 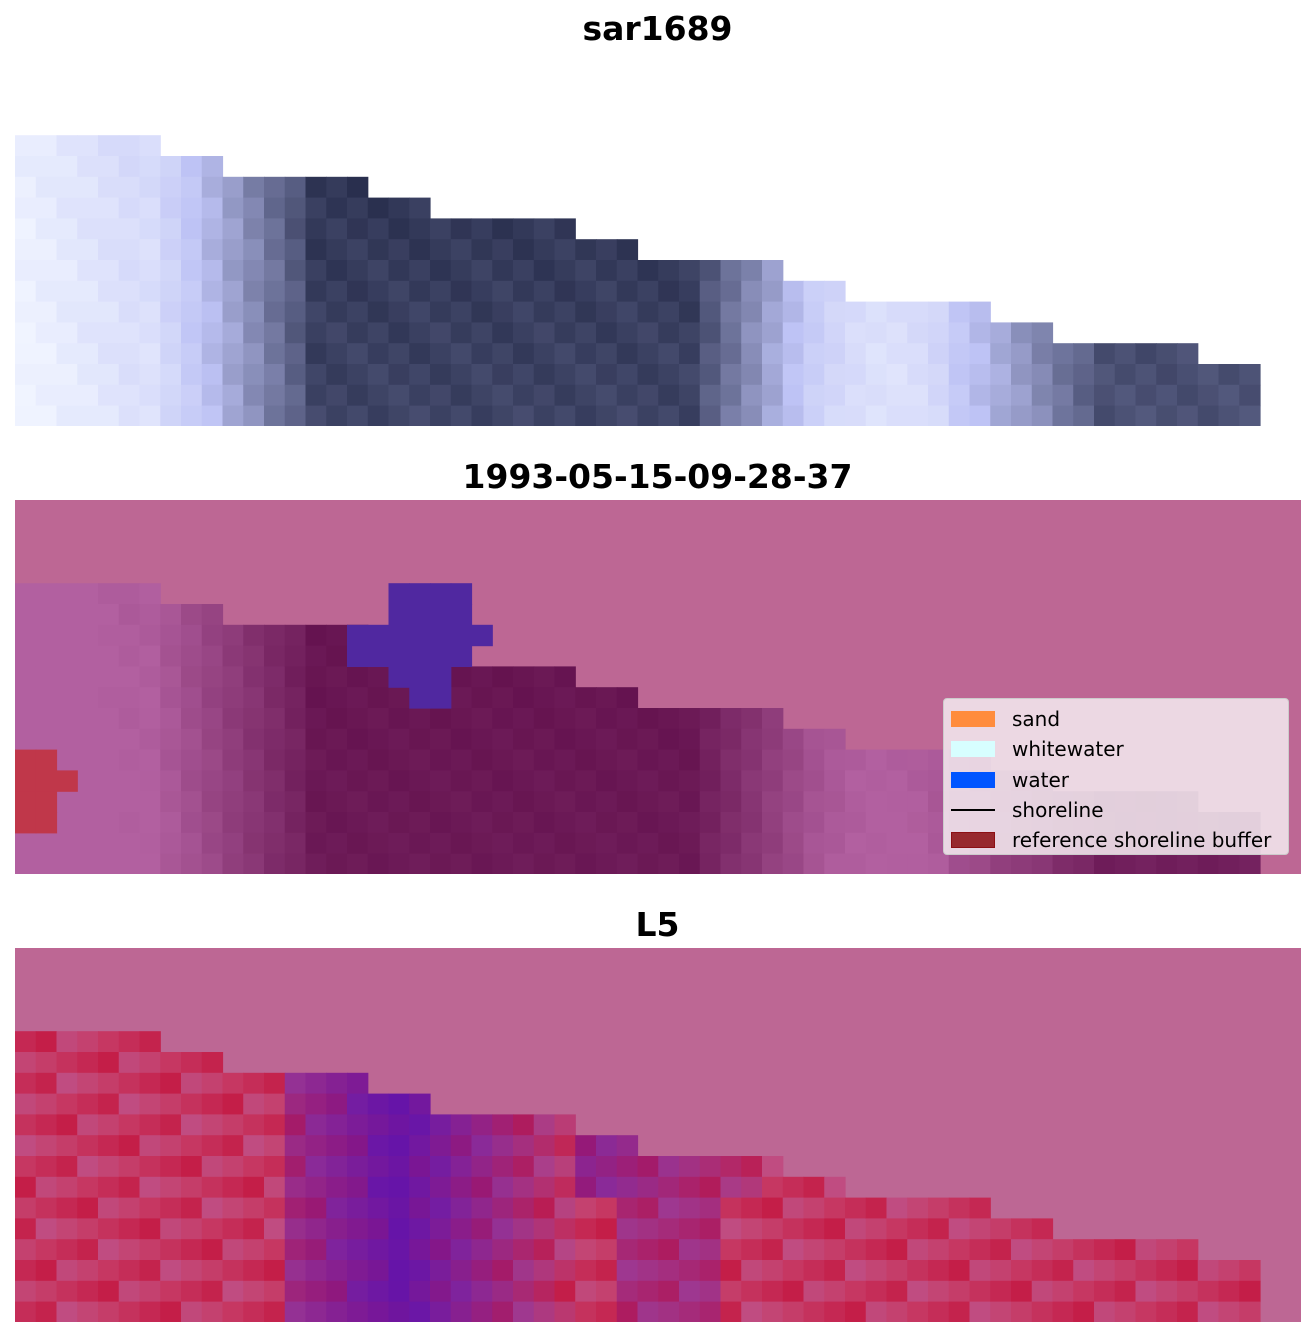 What do you see at coordinates (26, 760) in the screenshot?
I see `buffer-pixel` at bounding box center [26, 760].